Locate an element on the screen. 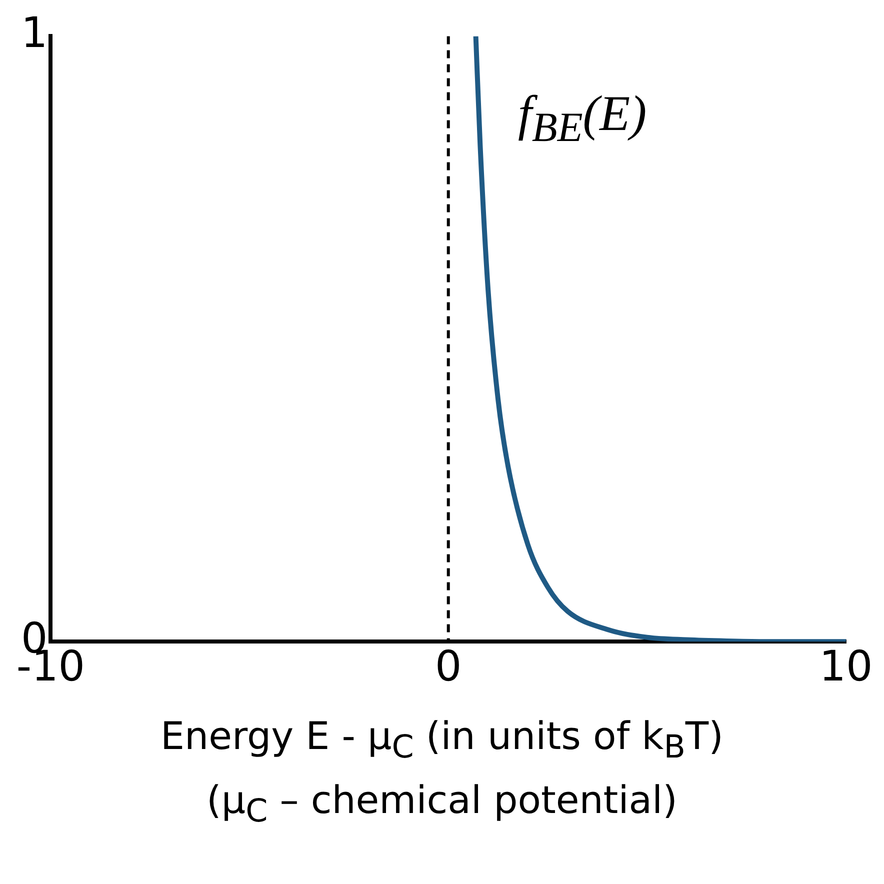 The height and width of the screenshot is (884, 884). x-tick-label: 10 is located at coordinates (846, 666).